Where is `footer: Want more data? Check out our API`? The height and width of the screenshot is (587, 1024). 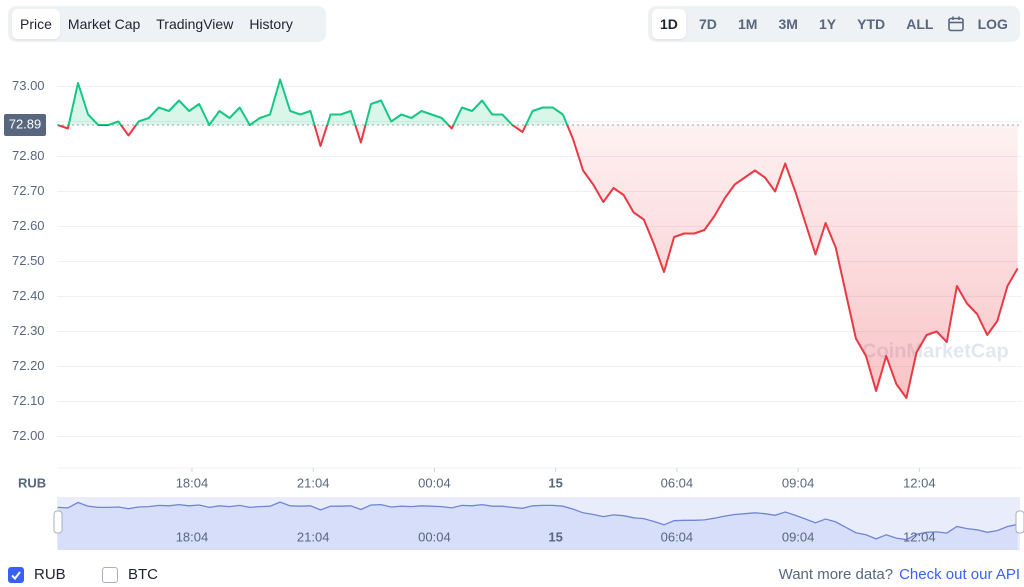
footer: Want more data? Check out our API is located at coordinates (899, 574).